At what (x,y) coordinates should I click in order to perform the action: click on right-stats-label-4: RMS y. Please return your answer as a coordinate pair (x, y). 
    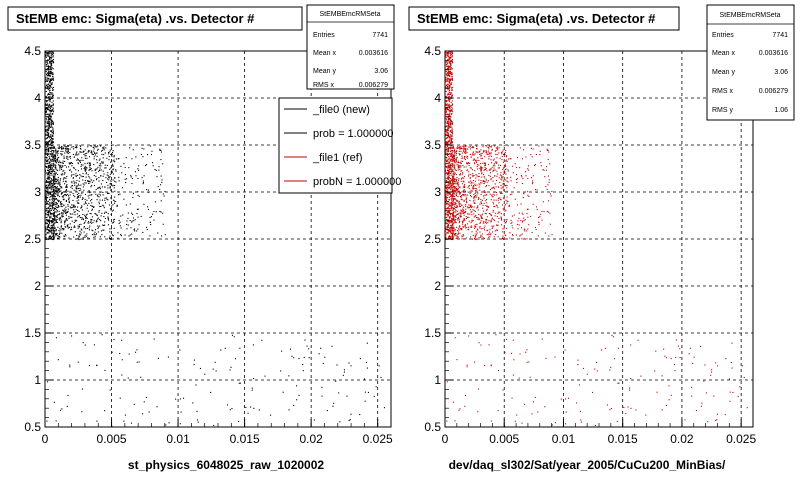
    Looking at the image, I should click on (723, 110).